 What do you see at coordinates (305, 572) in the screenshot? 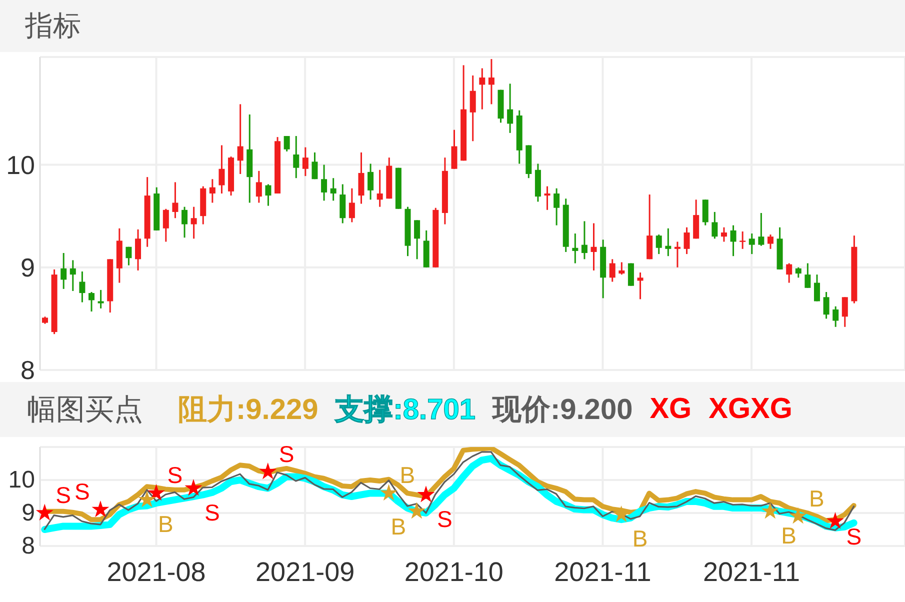
I see `x-tick-label: 2021-09` at bounding box center [305, 572].